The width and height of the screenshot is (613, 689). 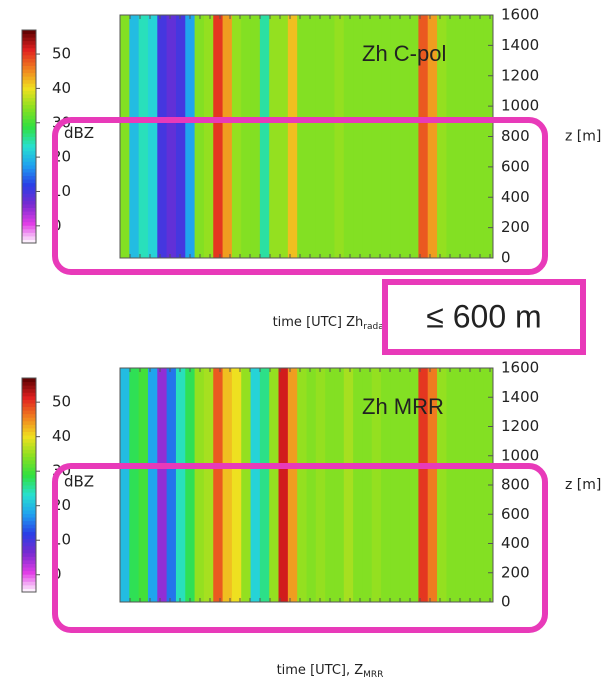 I want to click on x-axis-label: time [UTC] Zhradar, so click(x=330, y=323).